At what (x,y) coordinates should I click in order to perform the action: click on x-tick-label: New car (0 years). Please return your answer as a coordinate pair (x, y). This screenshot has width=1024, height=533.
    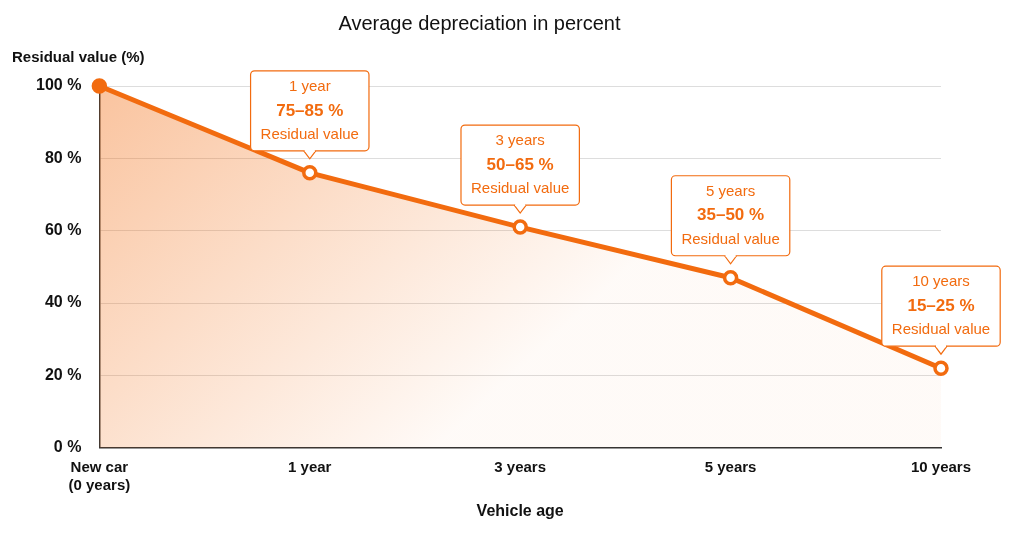
    Looking at the image, I should click on (99, 475).